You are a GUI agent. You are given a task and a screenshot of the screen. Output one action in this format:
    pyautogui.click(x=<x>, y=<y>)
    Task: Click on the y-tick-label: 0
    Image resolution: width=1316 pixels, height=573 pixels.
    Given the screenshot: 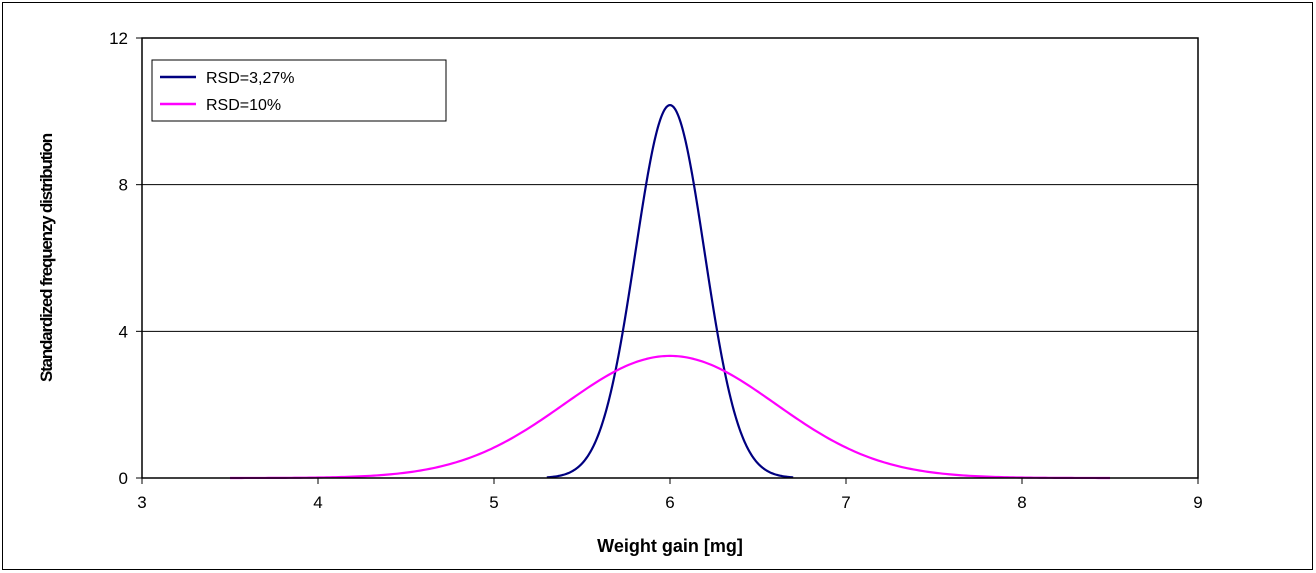 What is the action you would take?
    pyautogui.click(x=123, y=478)
    